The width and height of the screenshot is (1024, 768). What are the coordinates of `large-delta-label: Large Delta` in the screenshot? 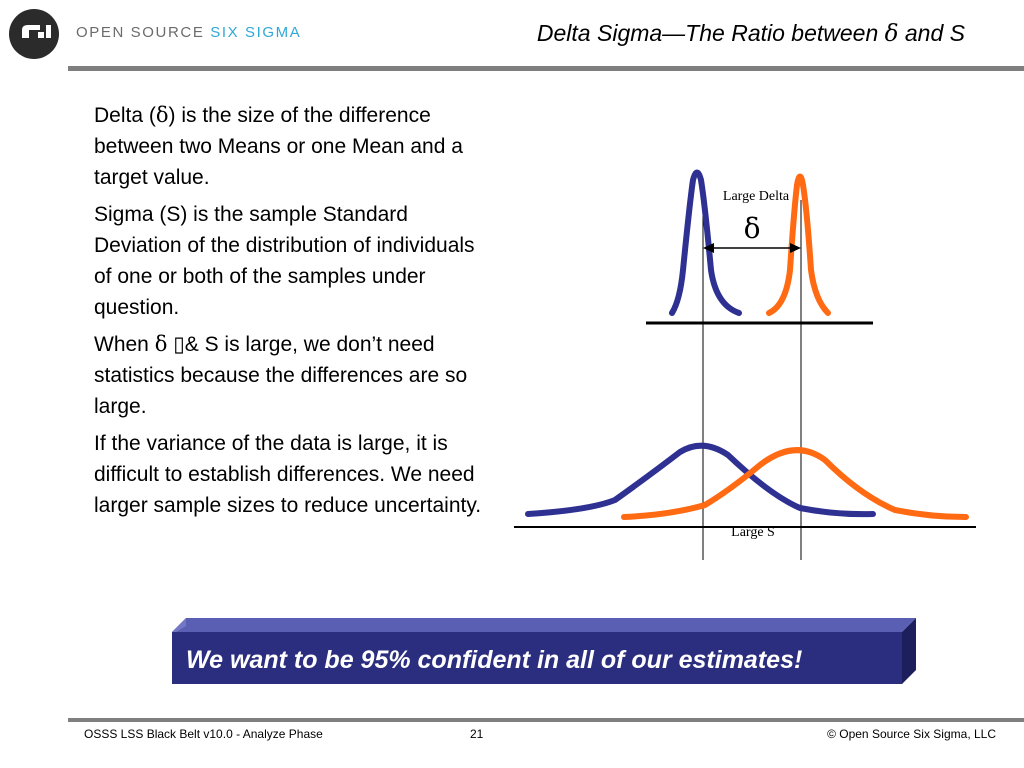 It's located at (756, 196).